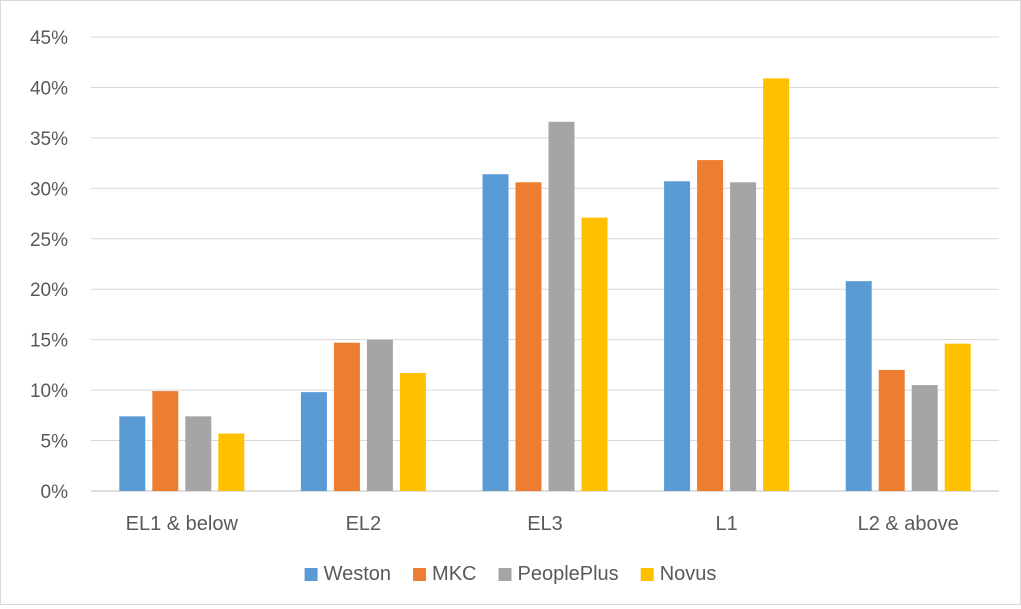 This screenshot has height=609, width=1021. I want to click on y-tick-label: 35%, so click(49, 139).